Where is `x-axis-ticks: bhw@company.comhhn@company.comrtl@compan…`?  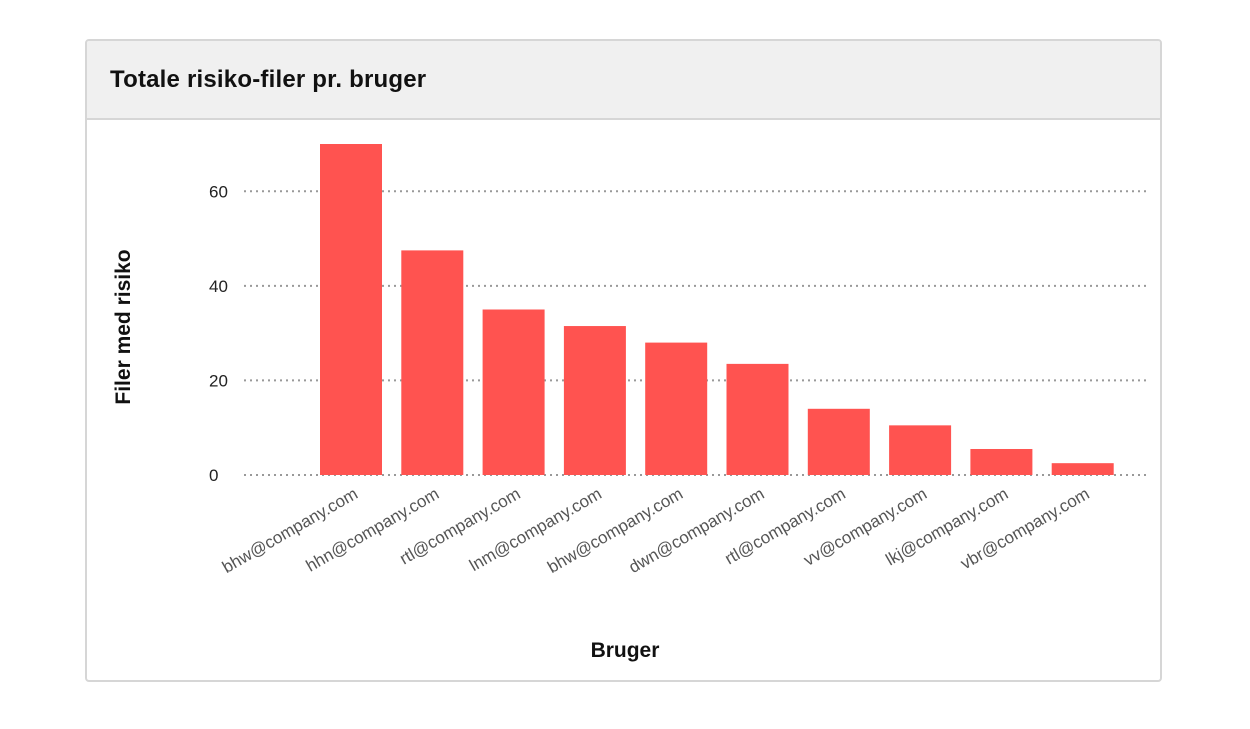
x-axis-ticks: bhw@company.comhhn@company.comrtl@compan… is located at coordinates (656, 530).